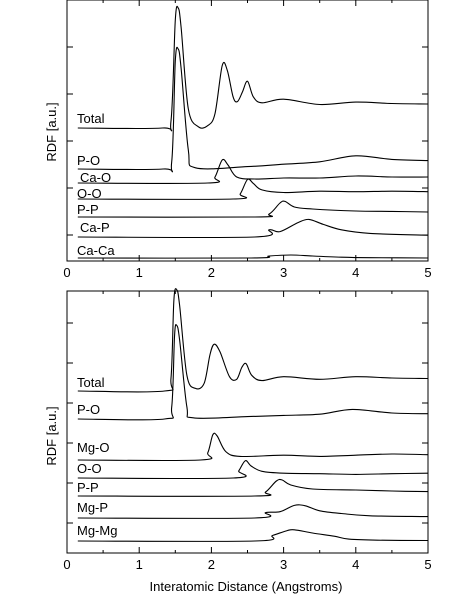  I want to click on rdf-curve-p-o, so click(253, 372).